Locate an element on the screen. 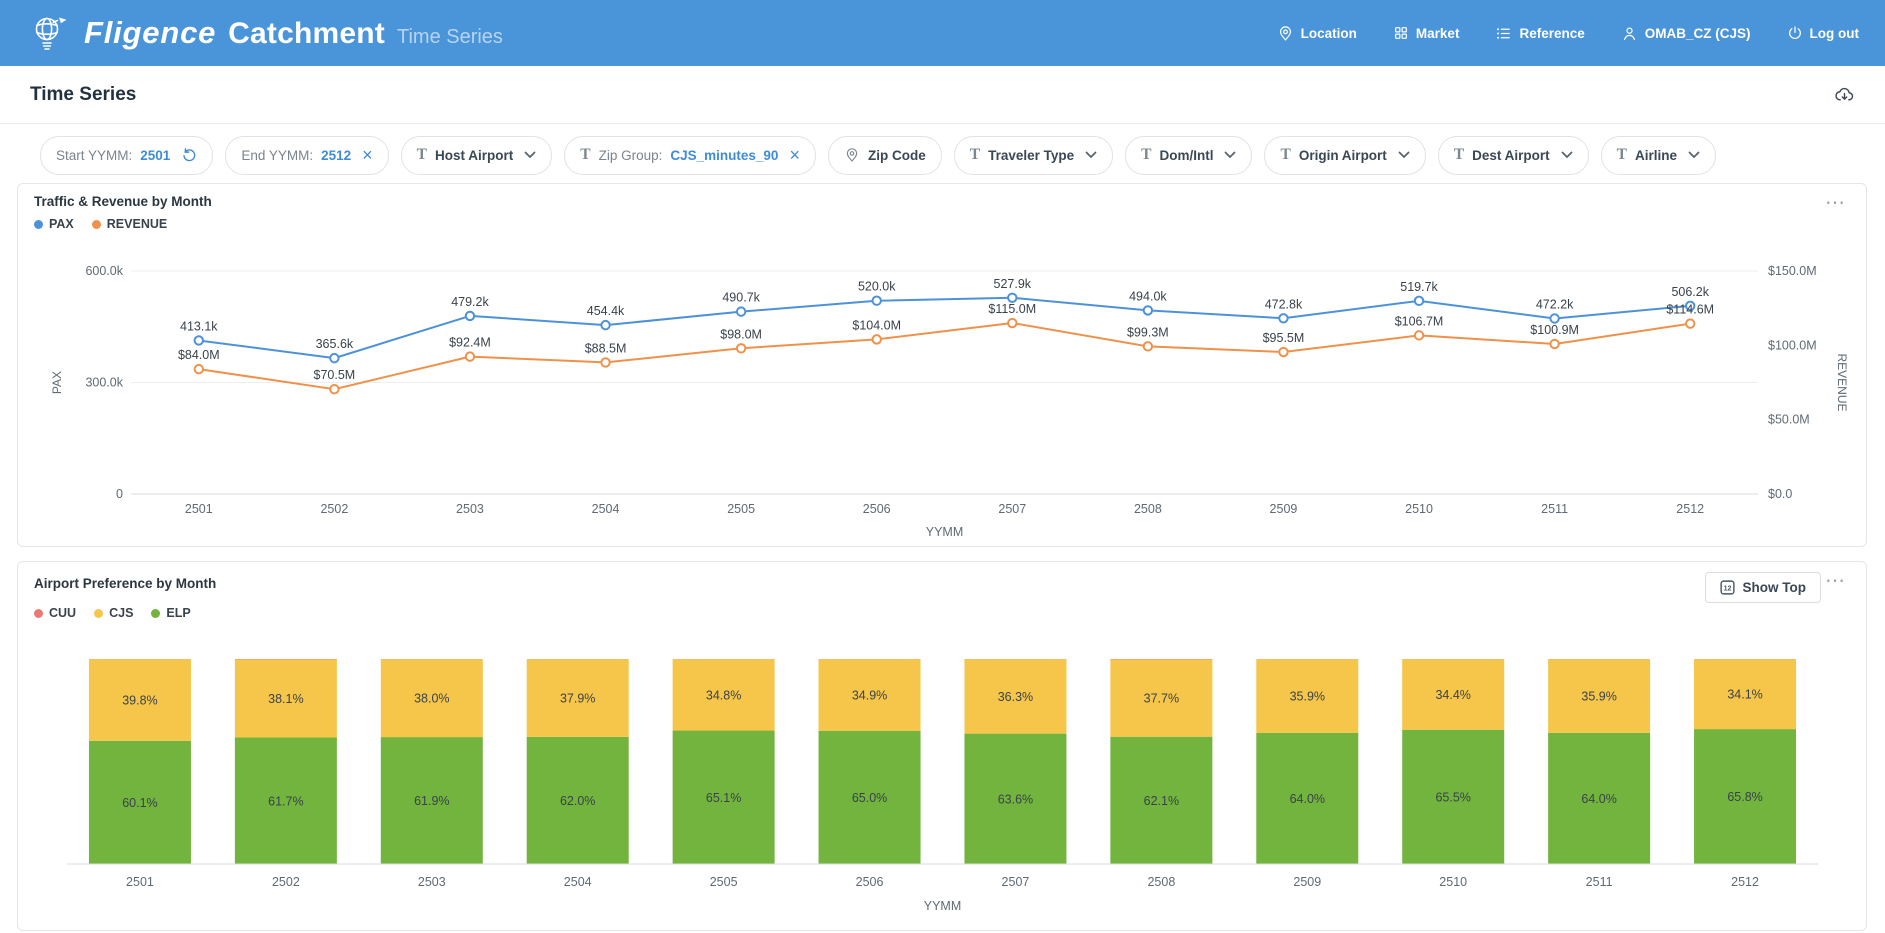 The image size is (1885, 933). svg-text: $92.4M is located at coordinates (470, 343).